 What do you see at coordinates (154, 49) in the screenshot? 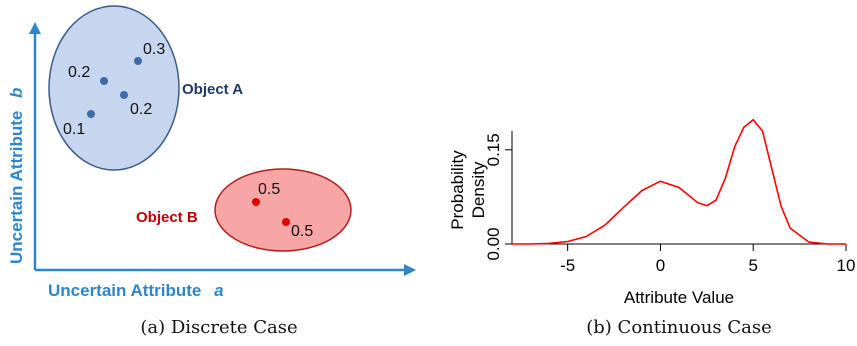
I see `object-a-prob-label: 0.3` at bounding box center [154, 49].